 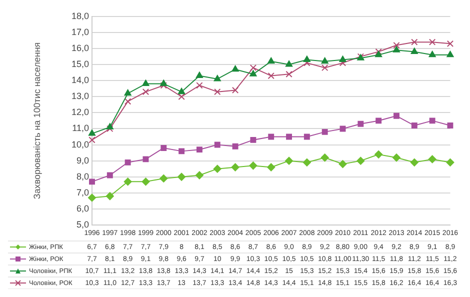 I want to click on y-tick-label: 11,0, so click(x=80, y=128).